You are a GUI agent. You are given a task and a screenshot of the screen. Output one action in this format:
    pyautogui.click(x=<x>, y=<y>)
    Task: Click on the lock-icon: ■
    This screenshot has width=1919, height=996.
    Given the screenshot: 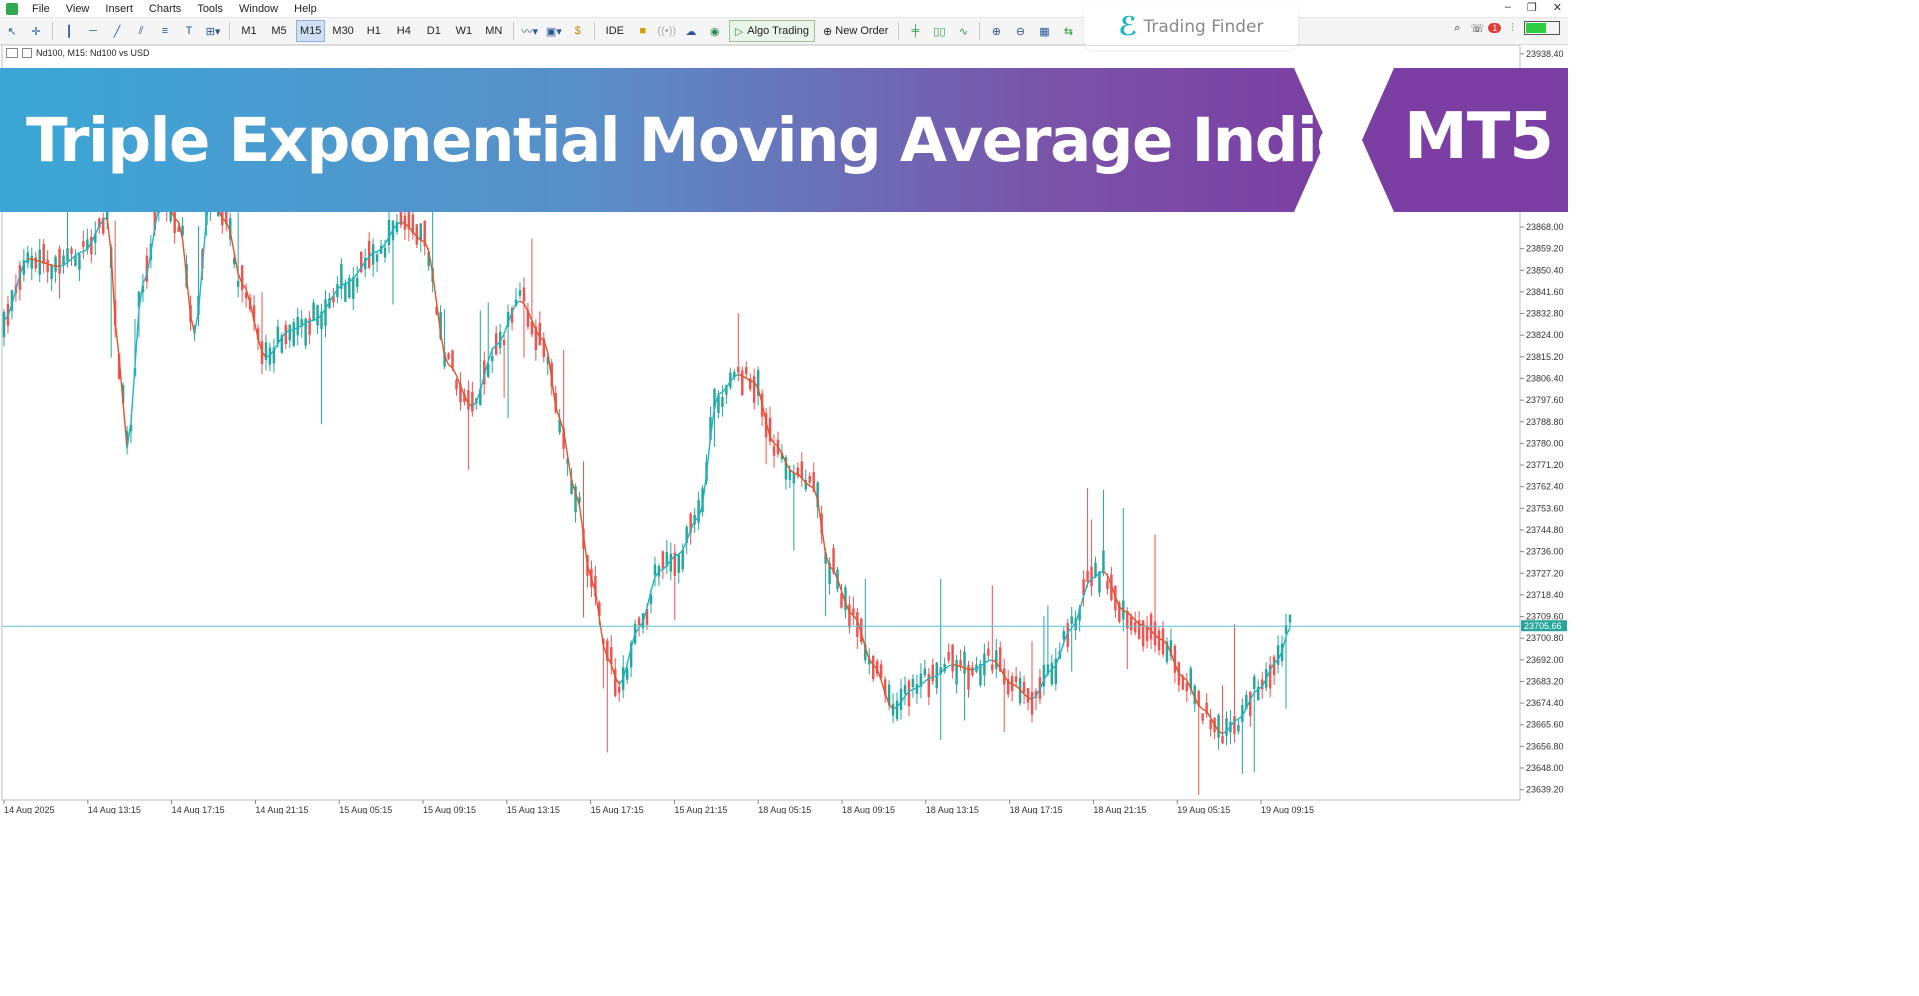 What is the action you would take?
    pyautogui.click(x=643, y=31)
    